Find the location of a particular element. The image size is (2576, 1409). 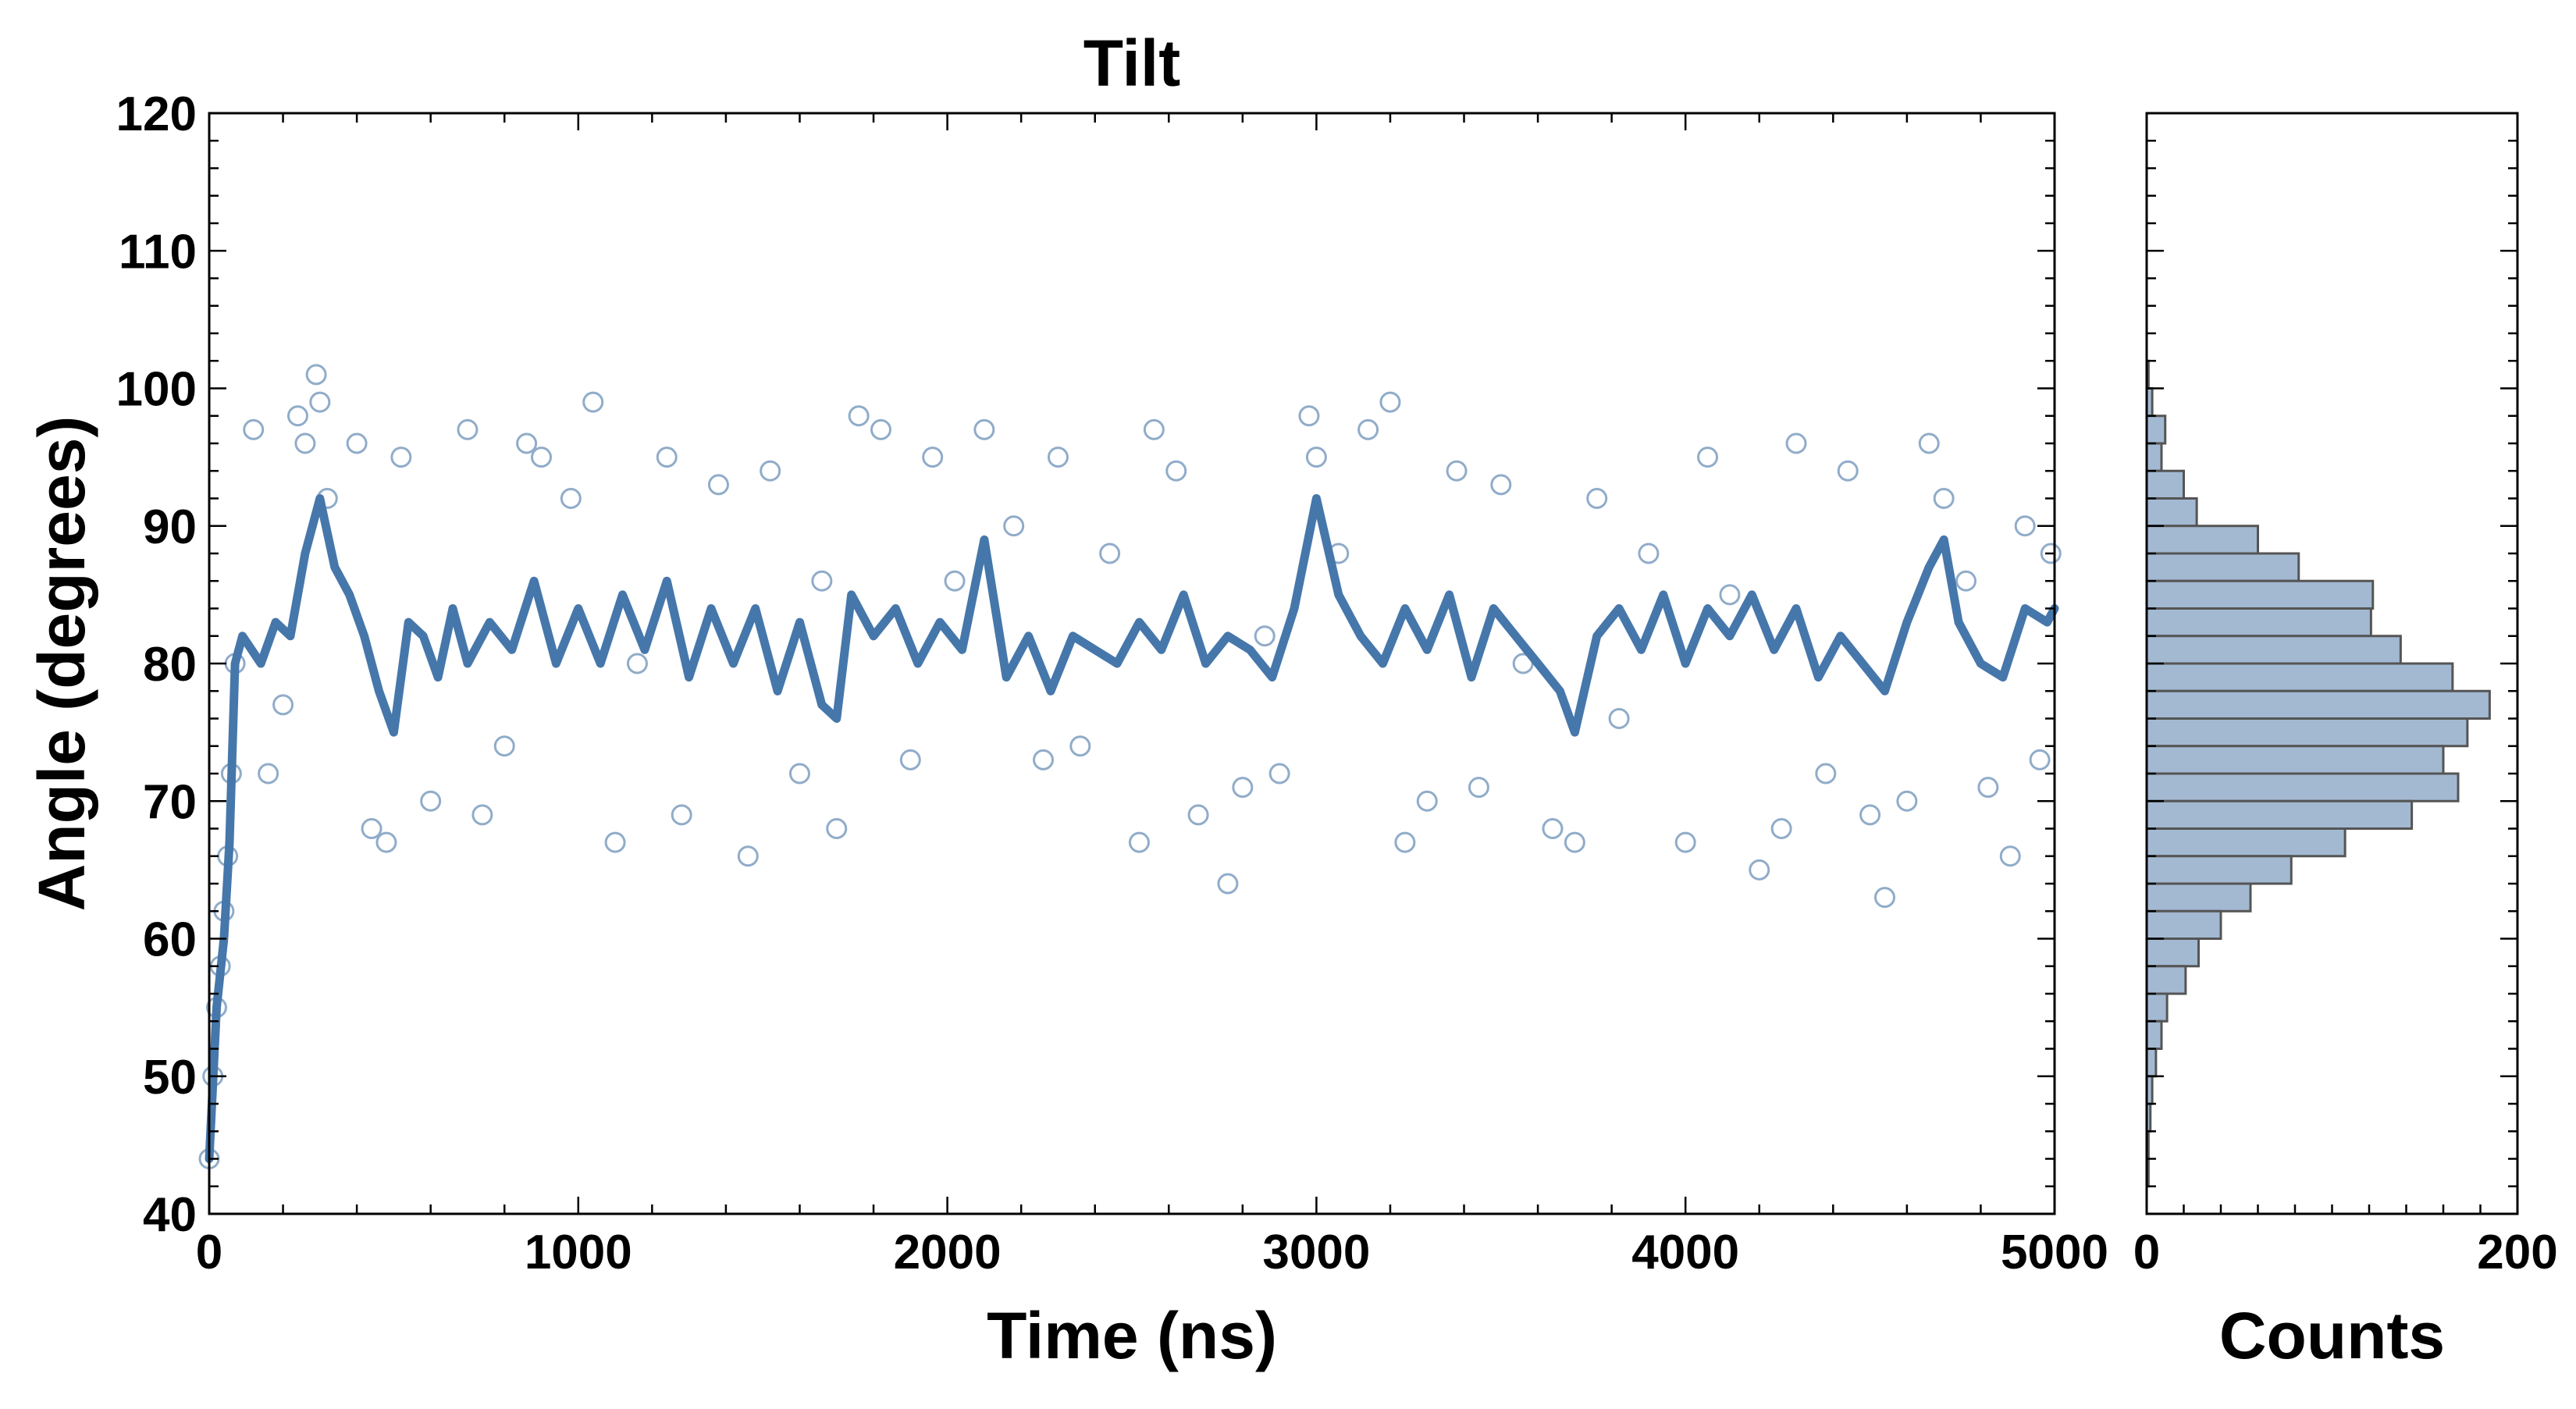

histogram-bars is located at coordinates (2318, 773).